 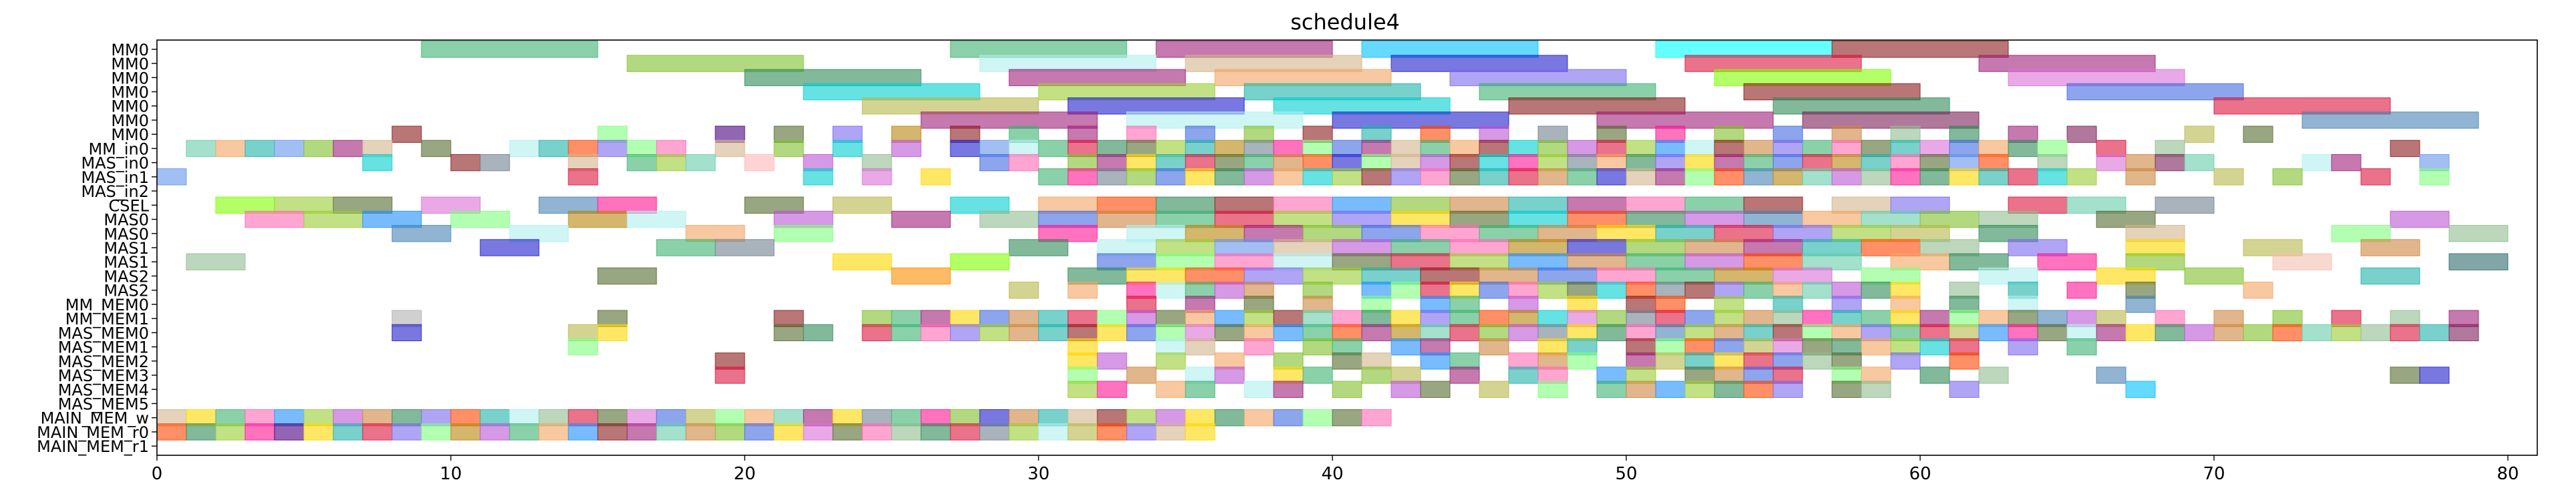 I want to click on y-tick-label: MAS_in0, so click(x=115, y=163).